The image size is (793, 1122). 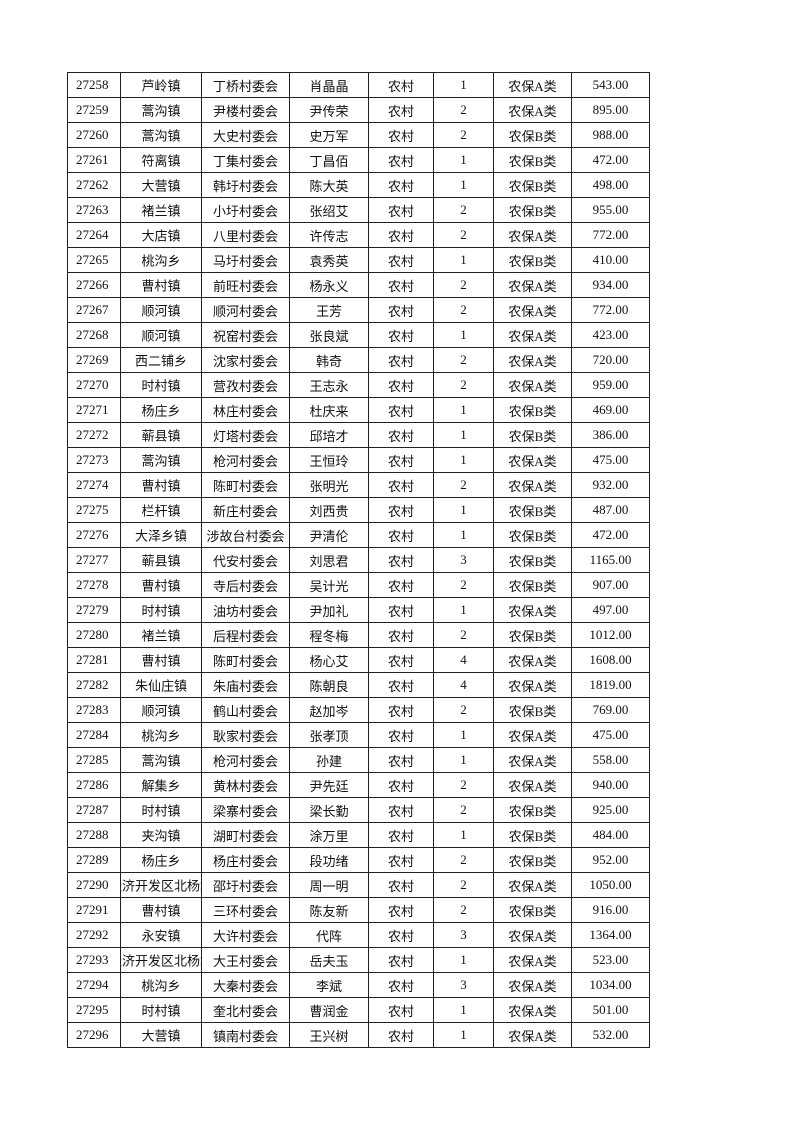 What do you see at coordinates (329, 286) in the screenshot?
I see `cell-text: 杨永义` at bounding box center [329, 286].